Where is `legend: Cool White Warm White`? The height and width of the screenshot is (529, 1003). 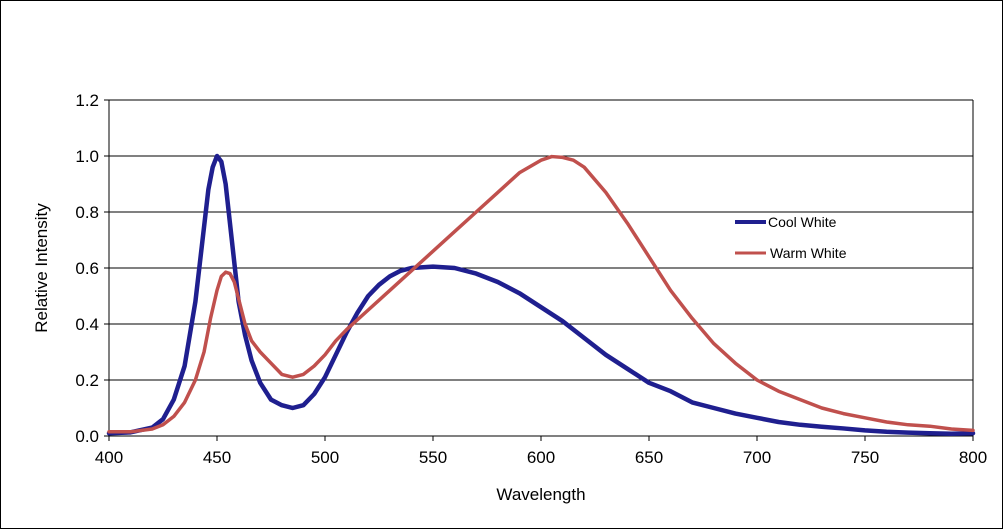 legend: Cool White Warm White is located at coordinates (791, 237).